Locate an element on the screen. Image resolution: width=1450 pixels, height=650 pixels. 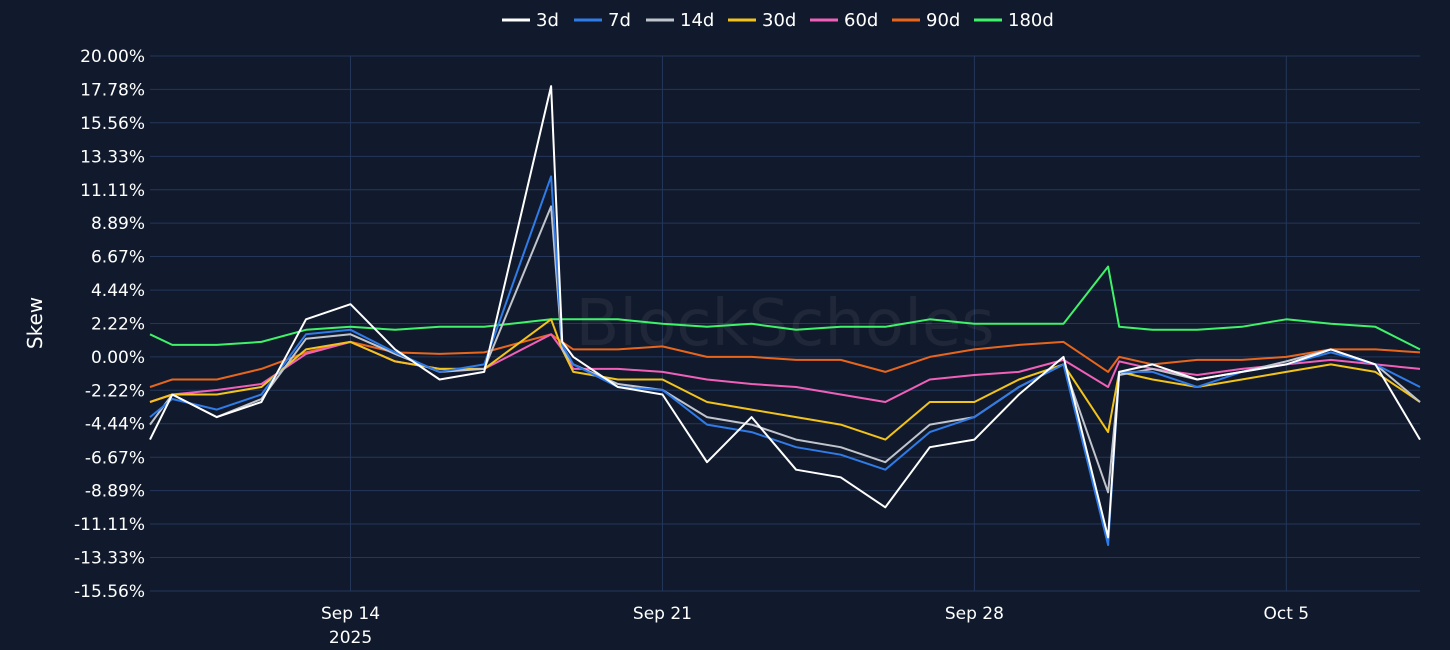
y-tick-label: -6.67% is located at coordinates (115, 458).